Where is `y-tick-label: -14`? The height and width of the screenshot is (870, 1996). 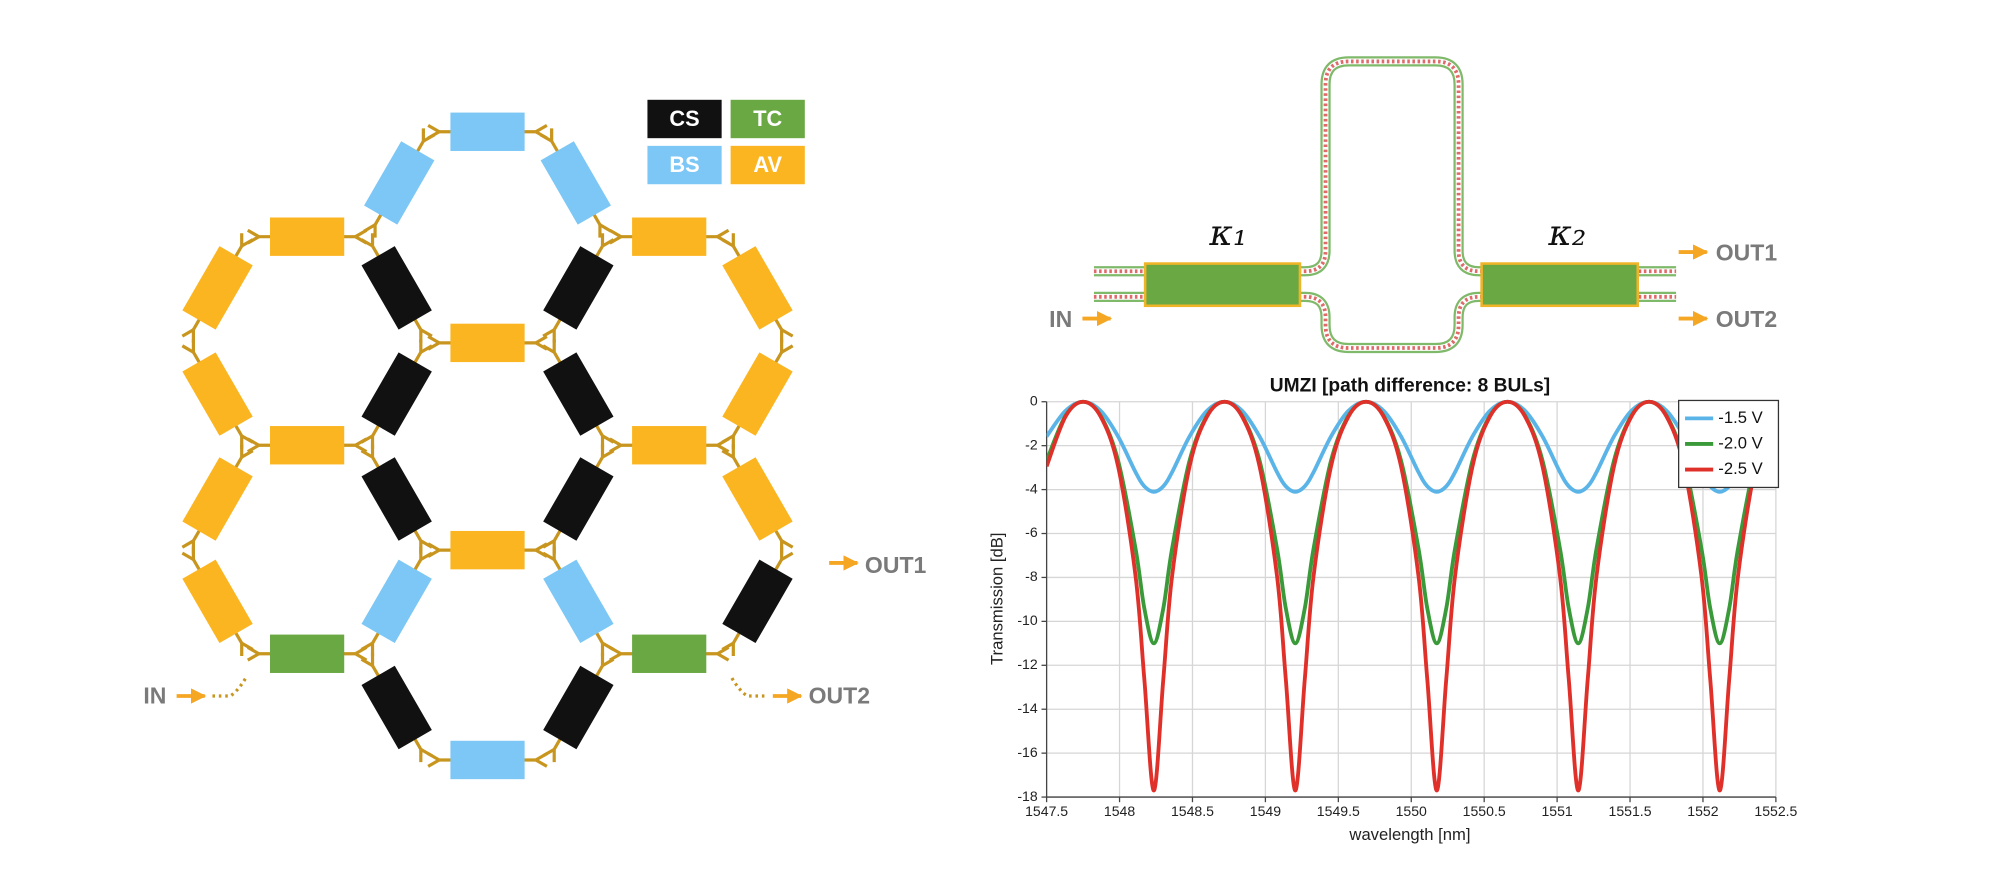 y-tick-label: -14 is located at coordinates (1027, 708).